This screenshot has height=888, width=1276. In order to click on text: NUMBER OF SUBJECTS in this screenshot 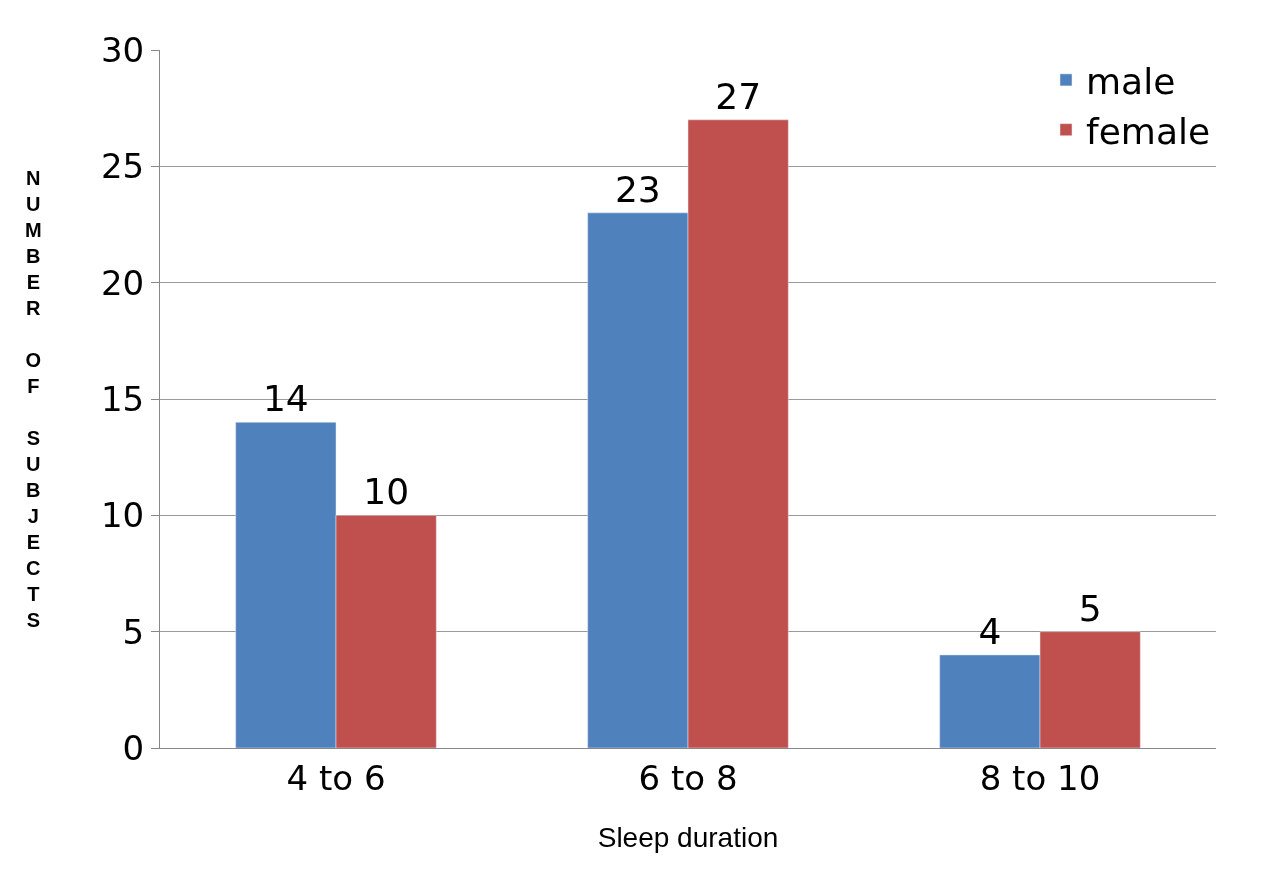, I will do `click(33, 399)`.